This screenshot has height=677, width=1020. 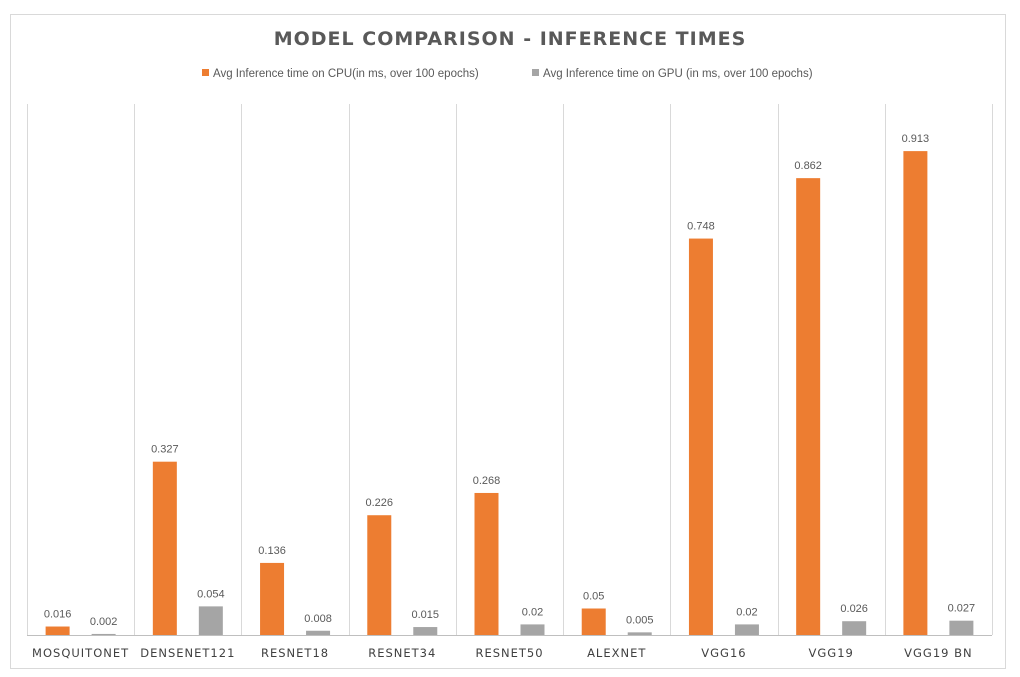 I want to click on gpu-value-label: 0.008, so click(x=318, y=619).